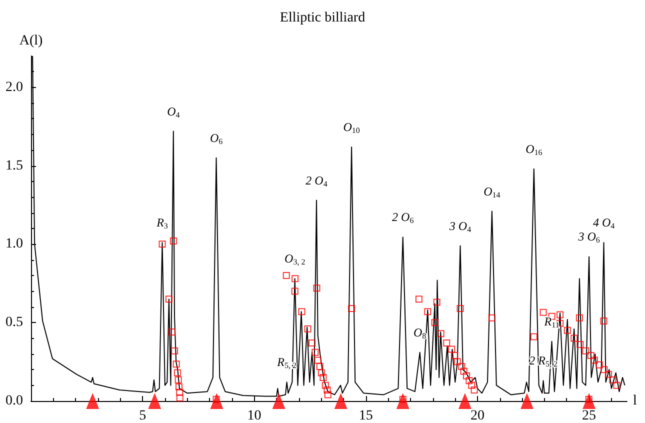 The height and width of the screenshot is (423, 645). Describe the element at coordinates (14, 87) in the screenshot. I see `y-tick-label: 2.0` at that location.